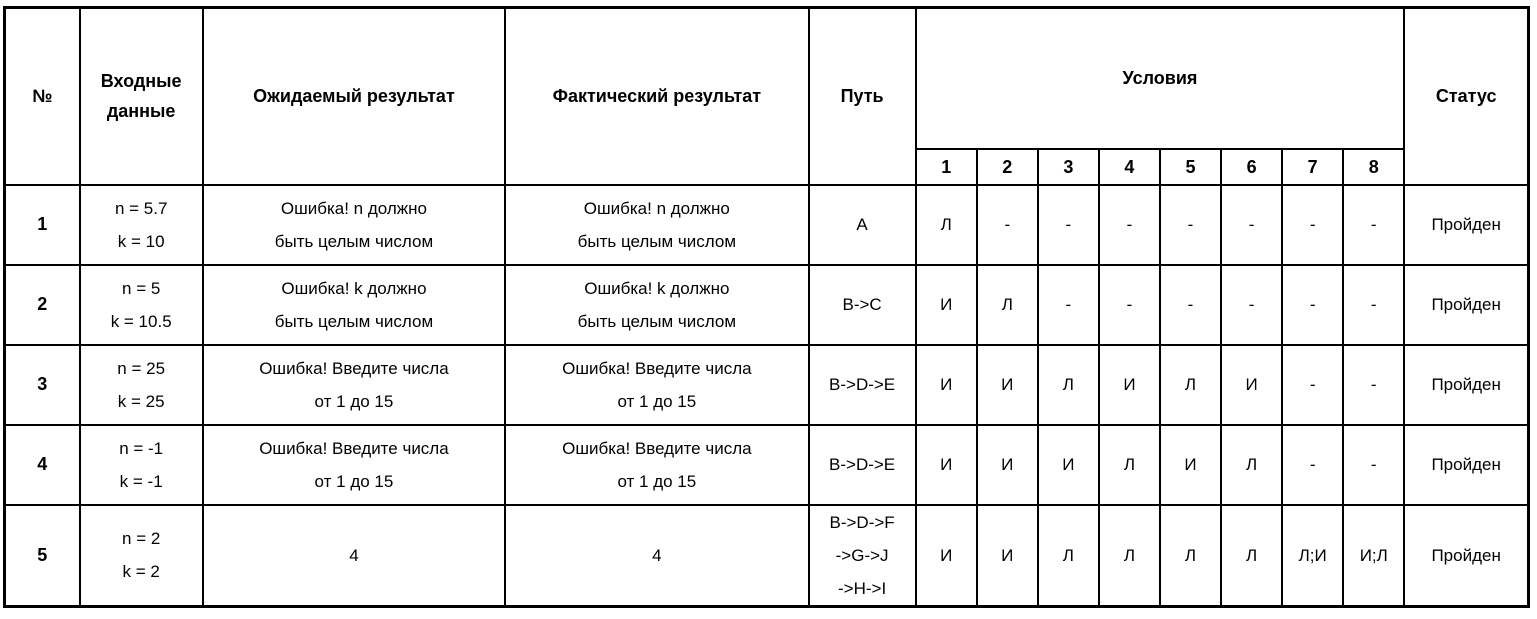 The width and height of the screenshot is (1537, 619). I want to click on header-condition-3: 3, so click(1068, 166).